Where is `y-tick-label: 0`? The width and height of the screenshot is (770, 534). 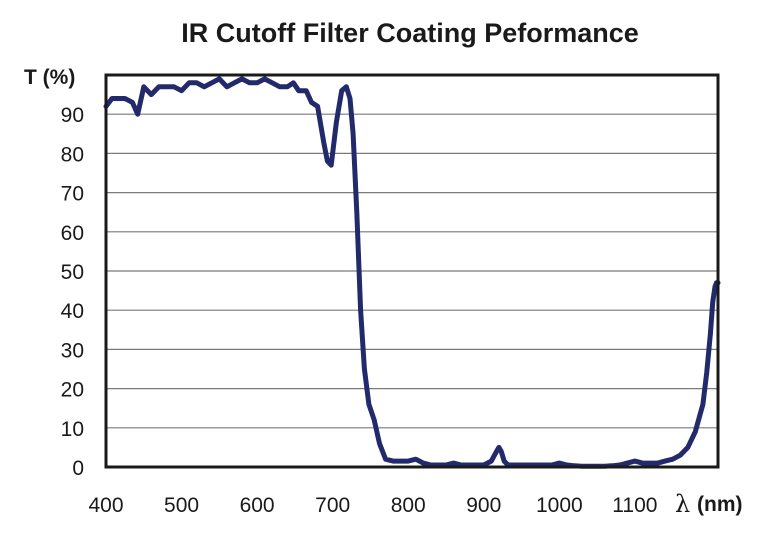
y-tick-label: 0 is located at coordinates (78, 468).